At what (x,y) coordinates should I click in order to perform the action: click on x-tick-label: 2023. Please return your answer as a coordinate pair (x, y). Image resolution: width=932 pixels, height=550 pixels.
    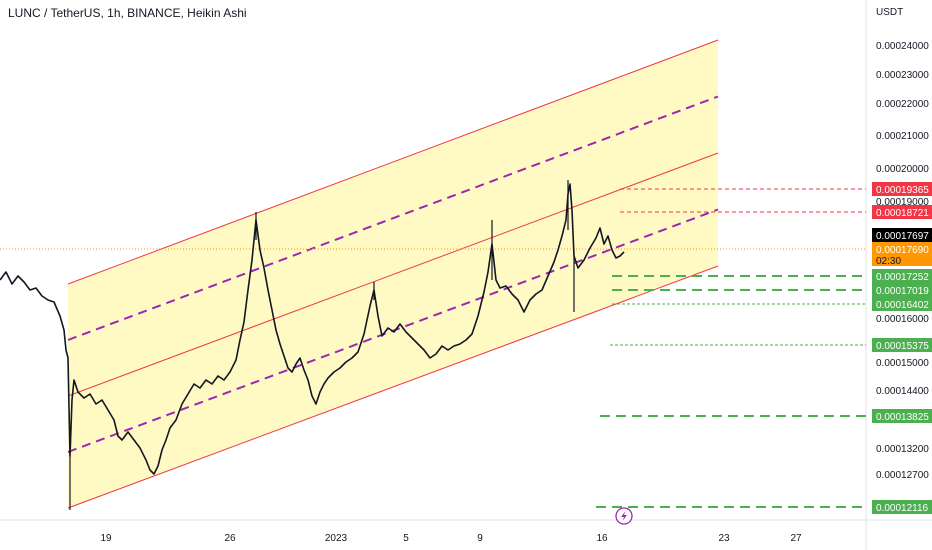
    Looking at the image, I should click on (336, 538).